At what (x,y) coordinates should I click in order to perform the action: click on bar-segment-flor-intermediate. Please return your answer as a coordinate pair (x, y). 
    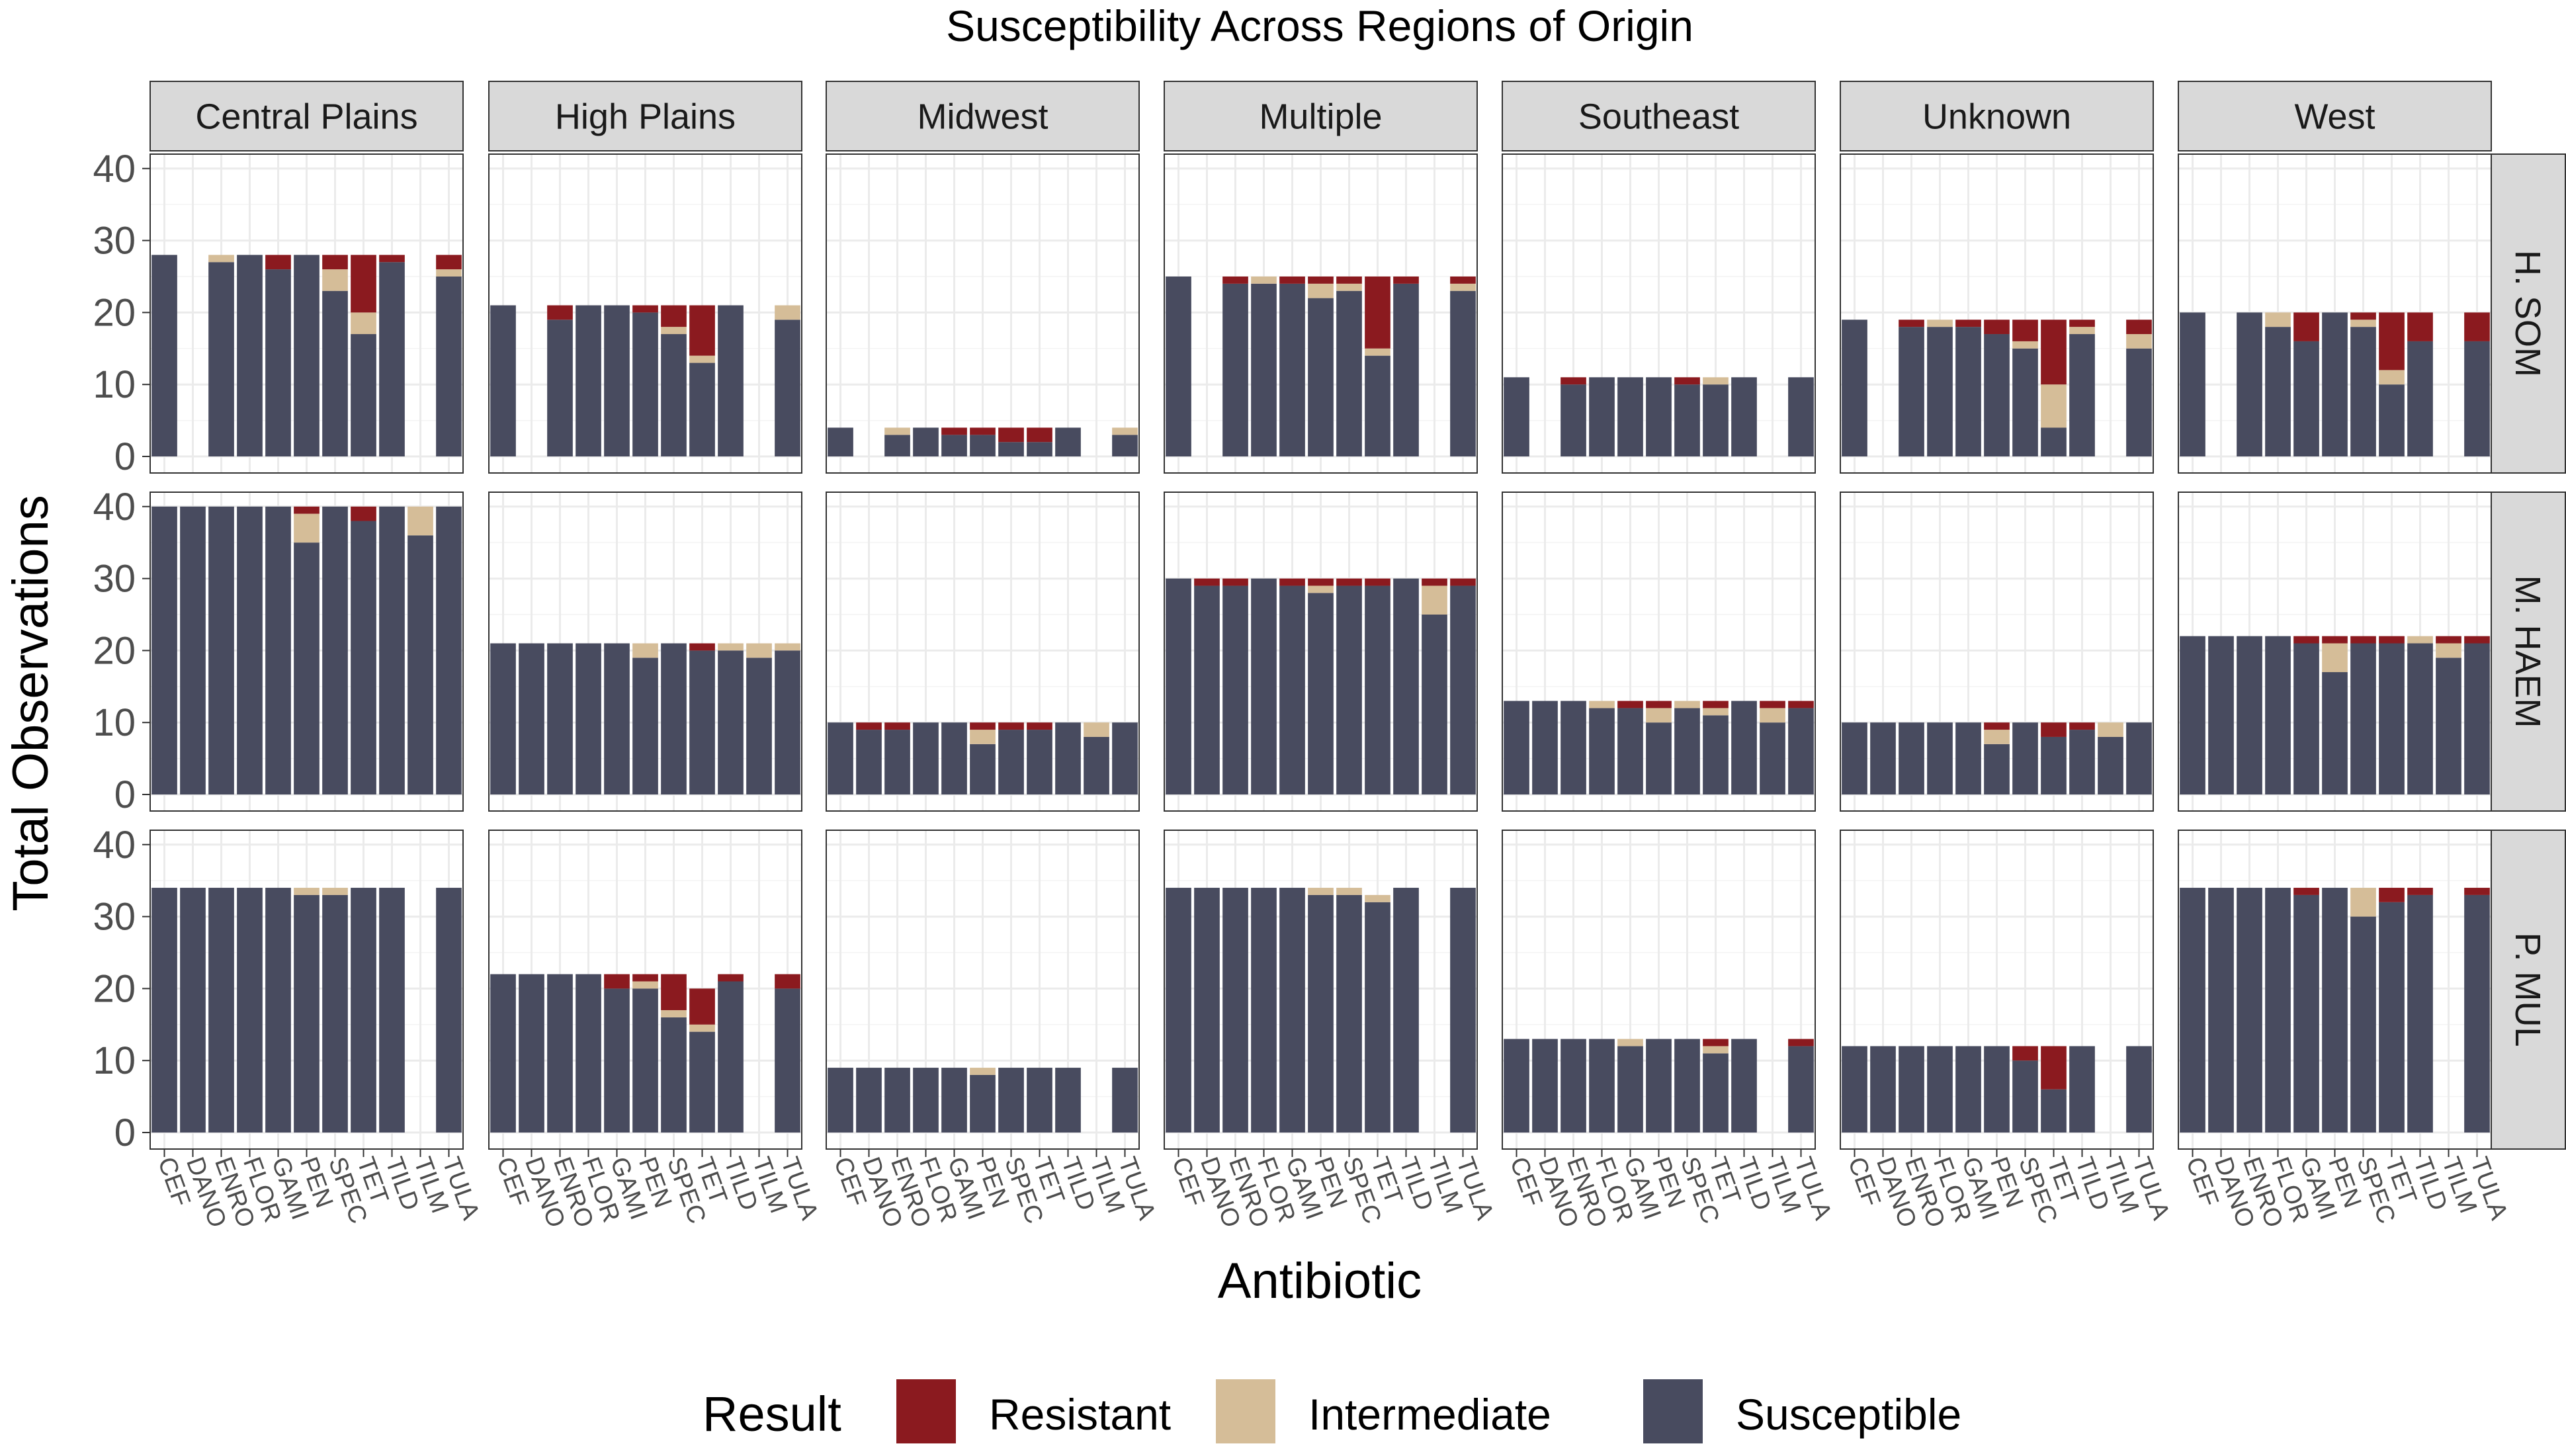
    Looking at the image, I should click on (1940, 323).